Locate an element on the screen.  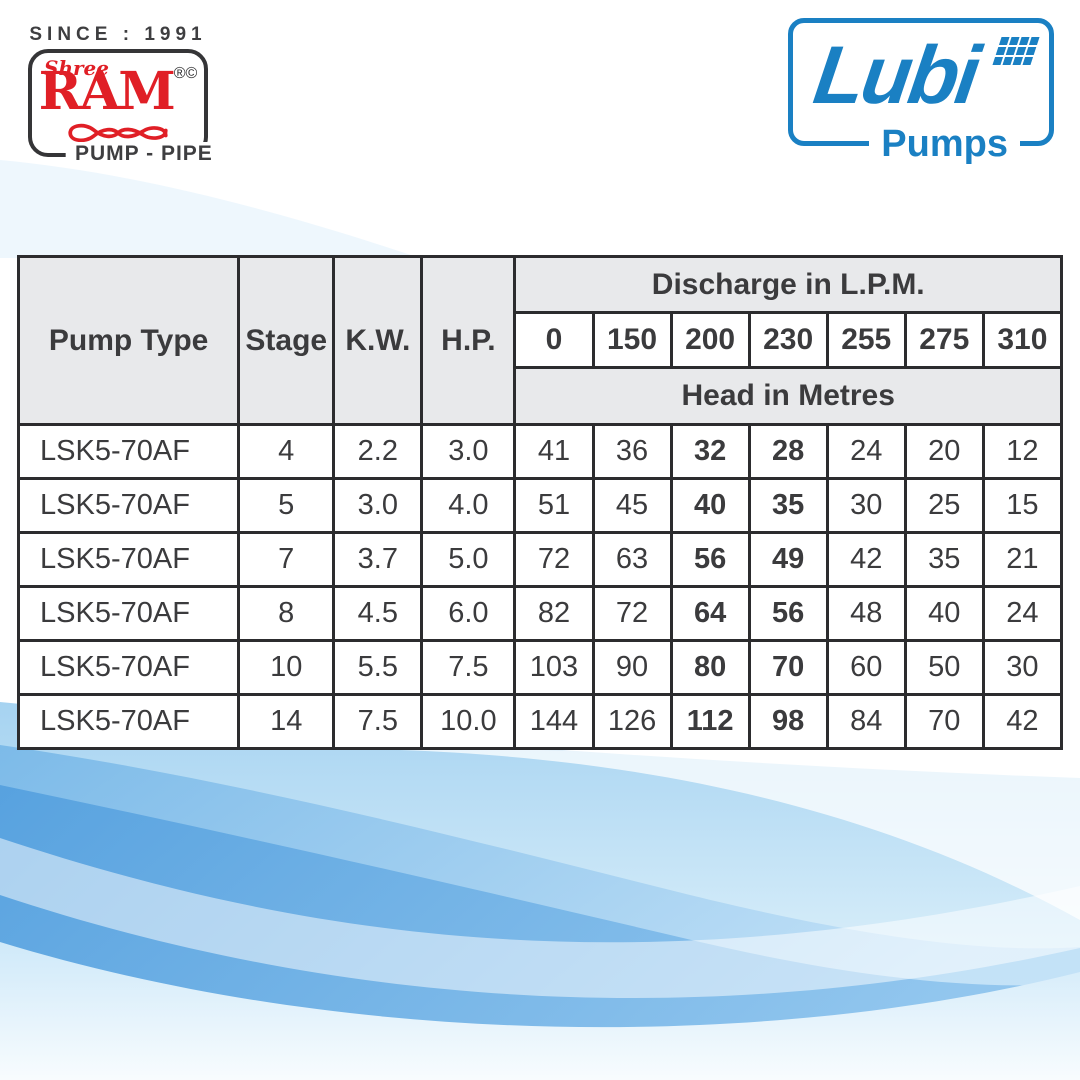
infinity-swirl-icon is located at coordinates (118, 133).